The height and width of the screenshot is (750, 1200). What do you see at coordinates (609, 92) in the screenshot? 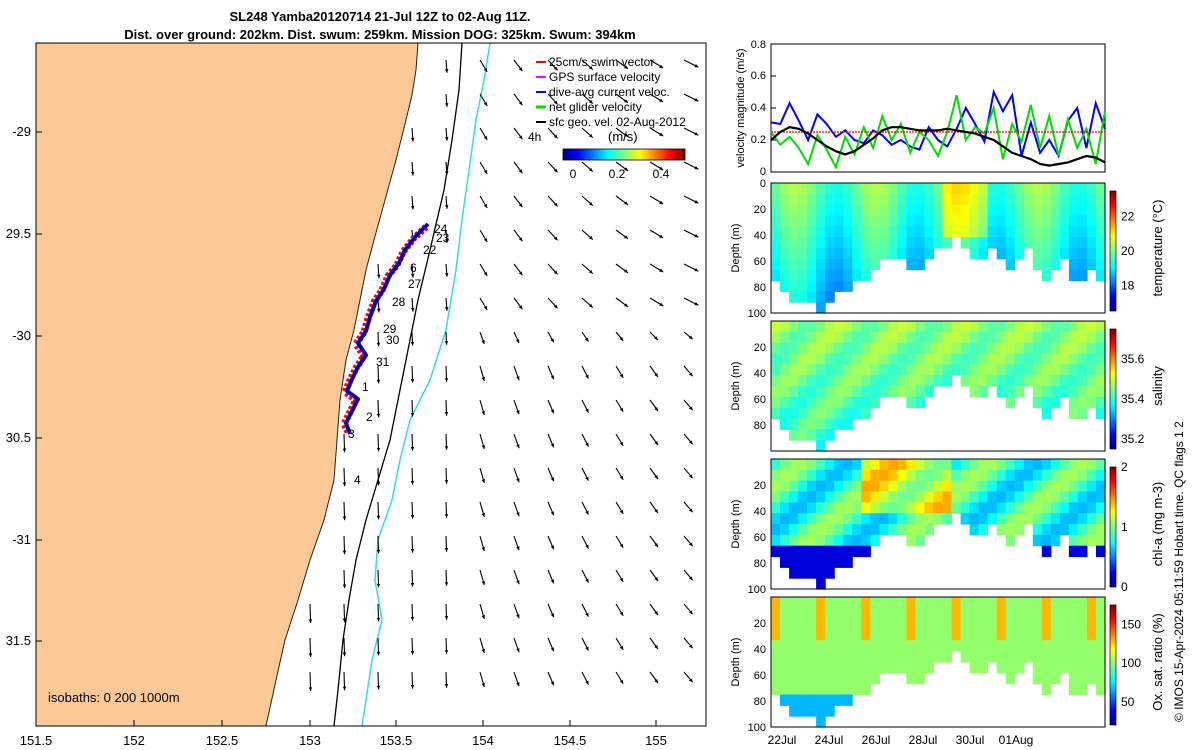
I see `legend-label: dive-avg current veloc.` at bounding box center [609, 92].